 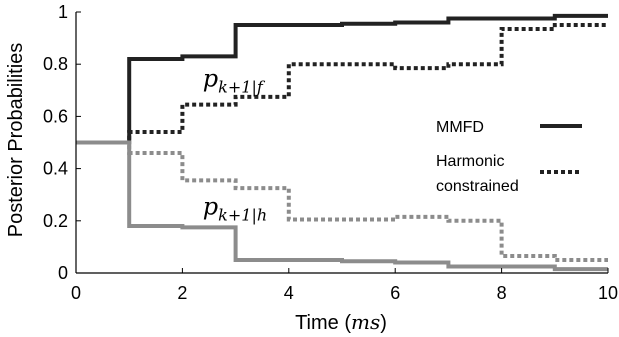 I want to click on annotation-p-f: pk+1|f, so click(x=234, y=81).